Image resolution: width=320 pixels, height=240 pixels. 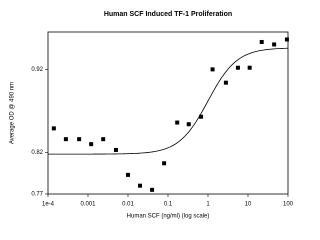 I want to click on x-tick-label: 10, so click(x=248, y=205).